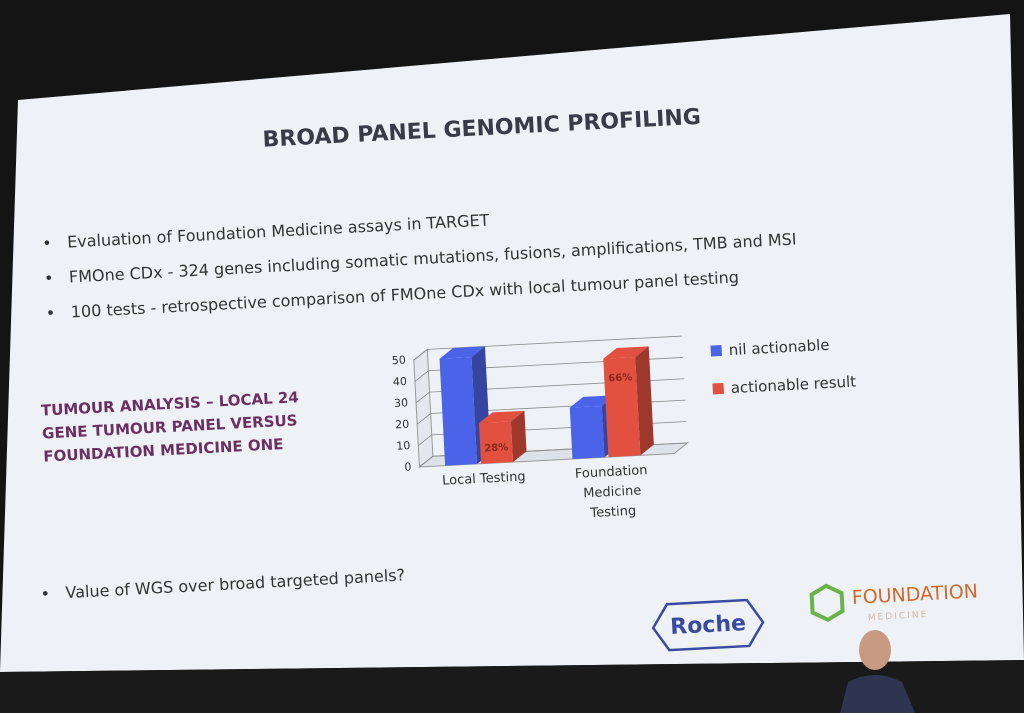 This screenshot has height=713, width=1024. Describe the element at coordinates (484, 478) in the screenshot. I see `x-tick-box: Local Testing` at that location.